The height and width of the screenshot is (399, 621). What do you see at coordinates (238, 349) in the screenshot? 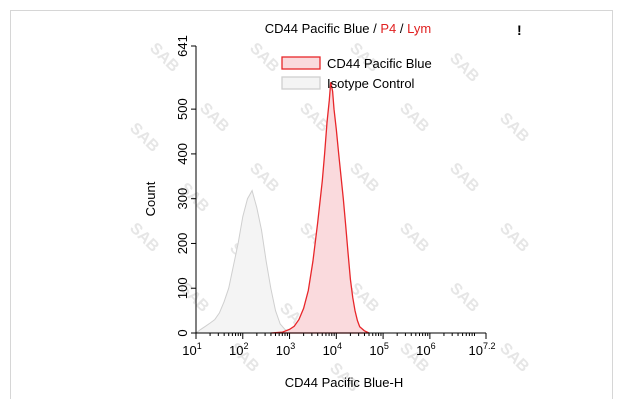
I see `x-tick-label: 10²` at bounding box center [238, 349].